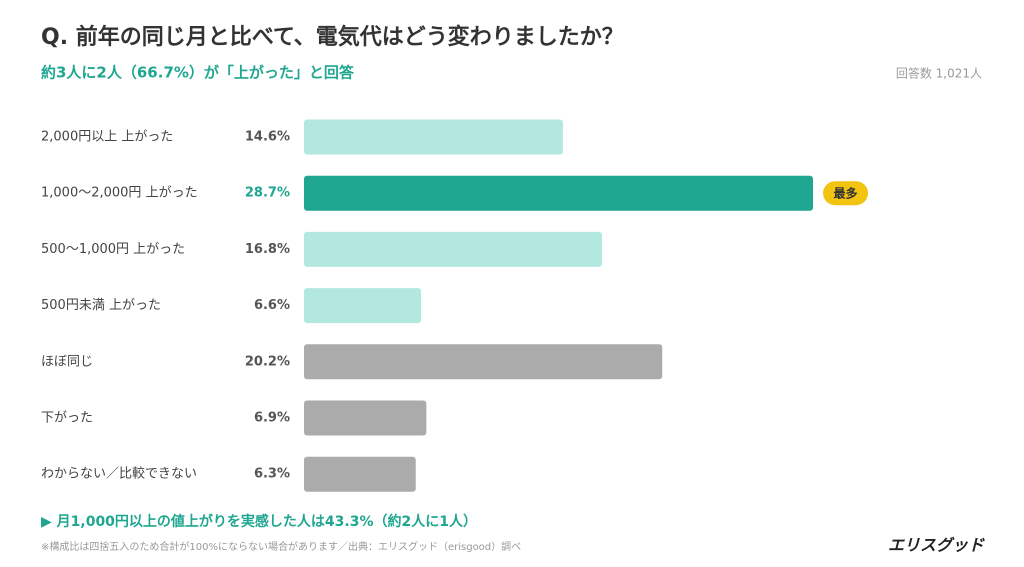 The width and height of the screenshot is (1024, 567). What do you see at coordinates (119, 193) in the screenshot?
I see `category-label: 1,000〜2,000円 上がった` at bounding box center [119, 193].